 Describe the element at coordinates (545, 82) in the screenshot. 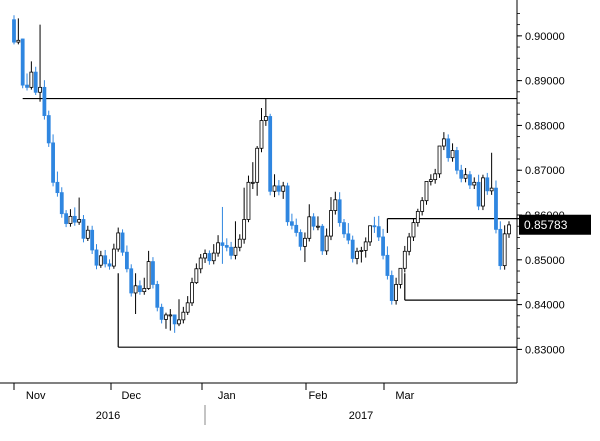

I see `y-tick-label: 0.89000` at that location.